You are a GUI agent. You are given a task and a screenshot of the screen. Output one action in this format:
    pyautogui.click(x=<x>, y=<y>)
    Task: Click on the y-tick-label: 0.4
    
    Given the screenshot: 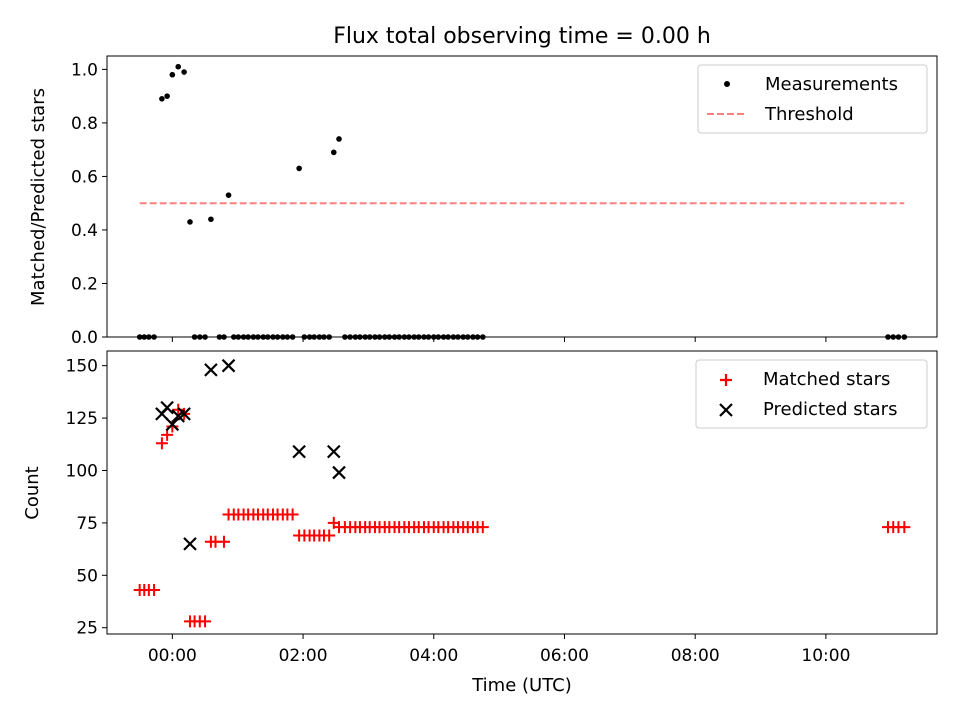 What is the action you would take?
    pyautogui.click(x=84, y=231)
    